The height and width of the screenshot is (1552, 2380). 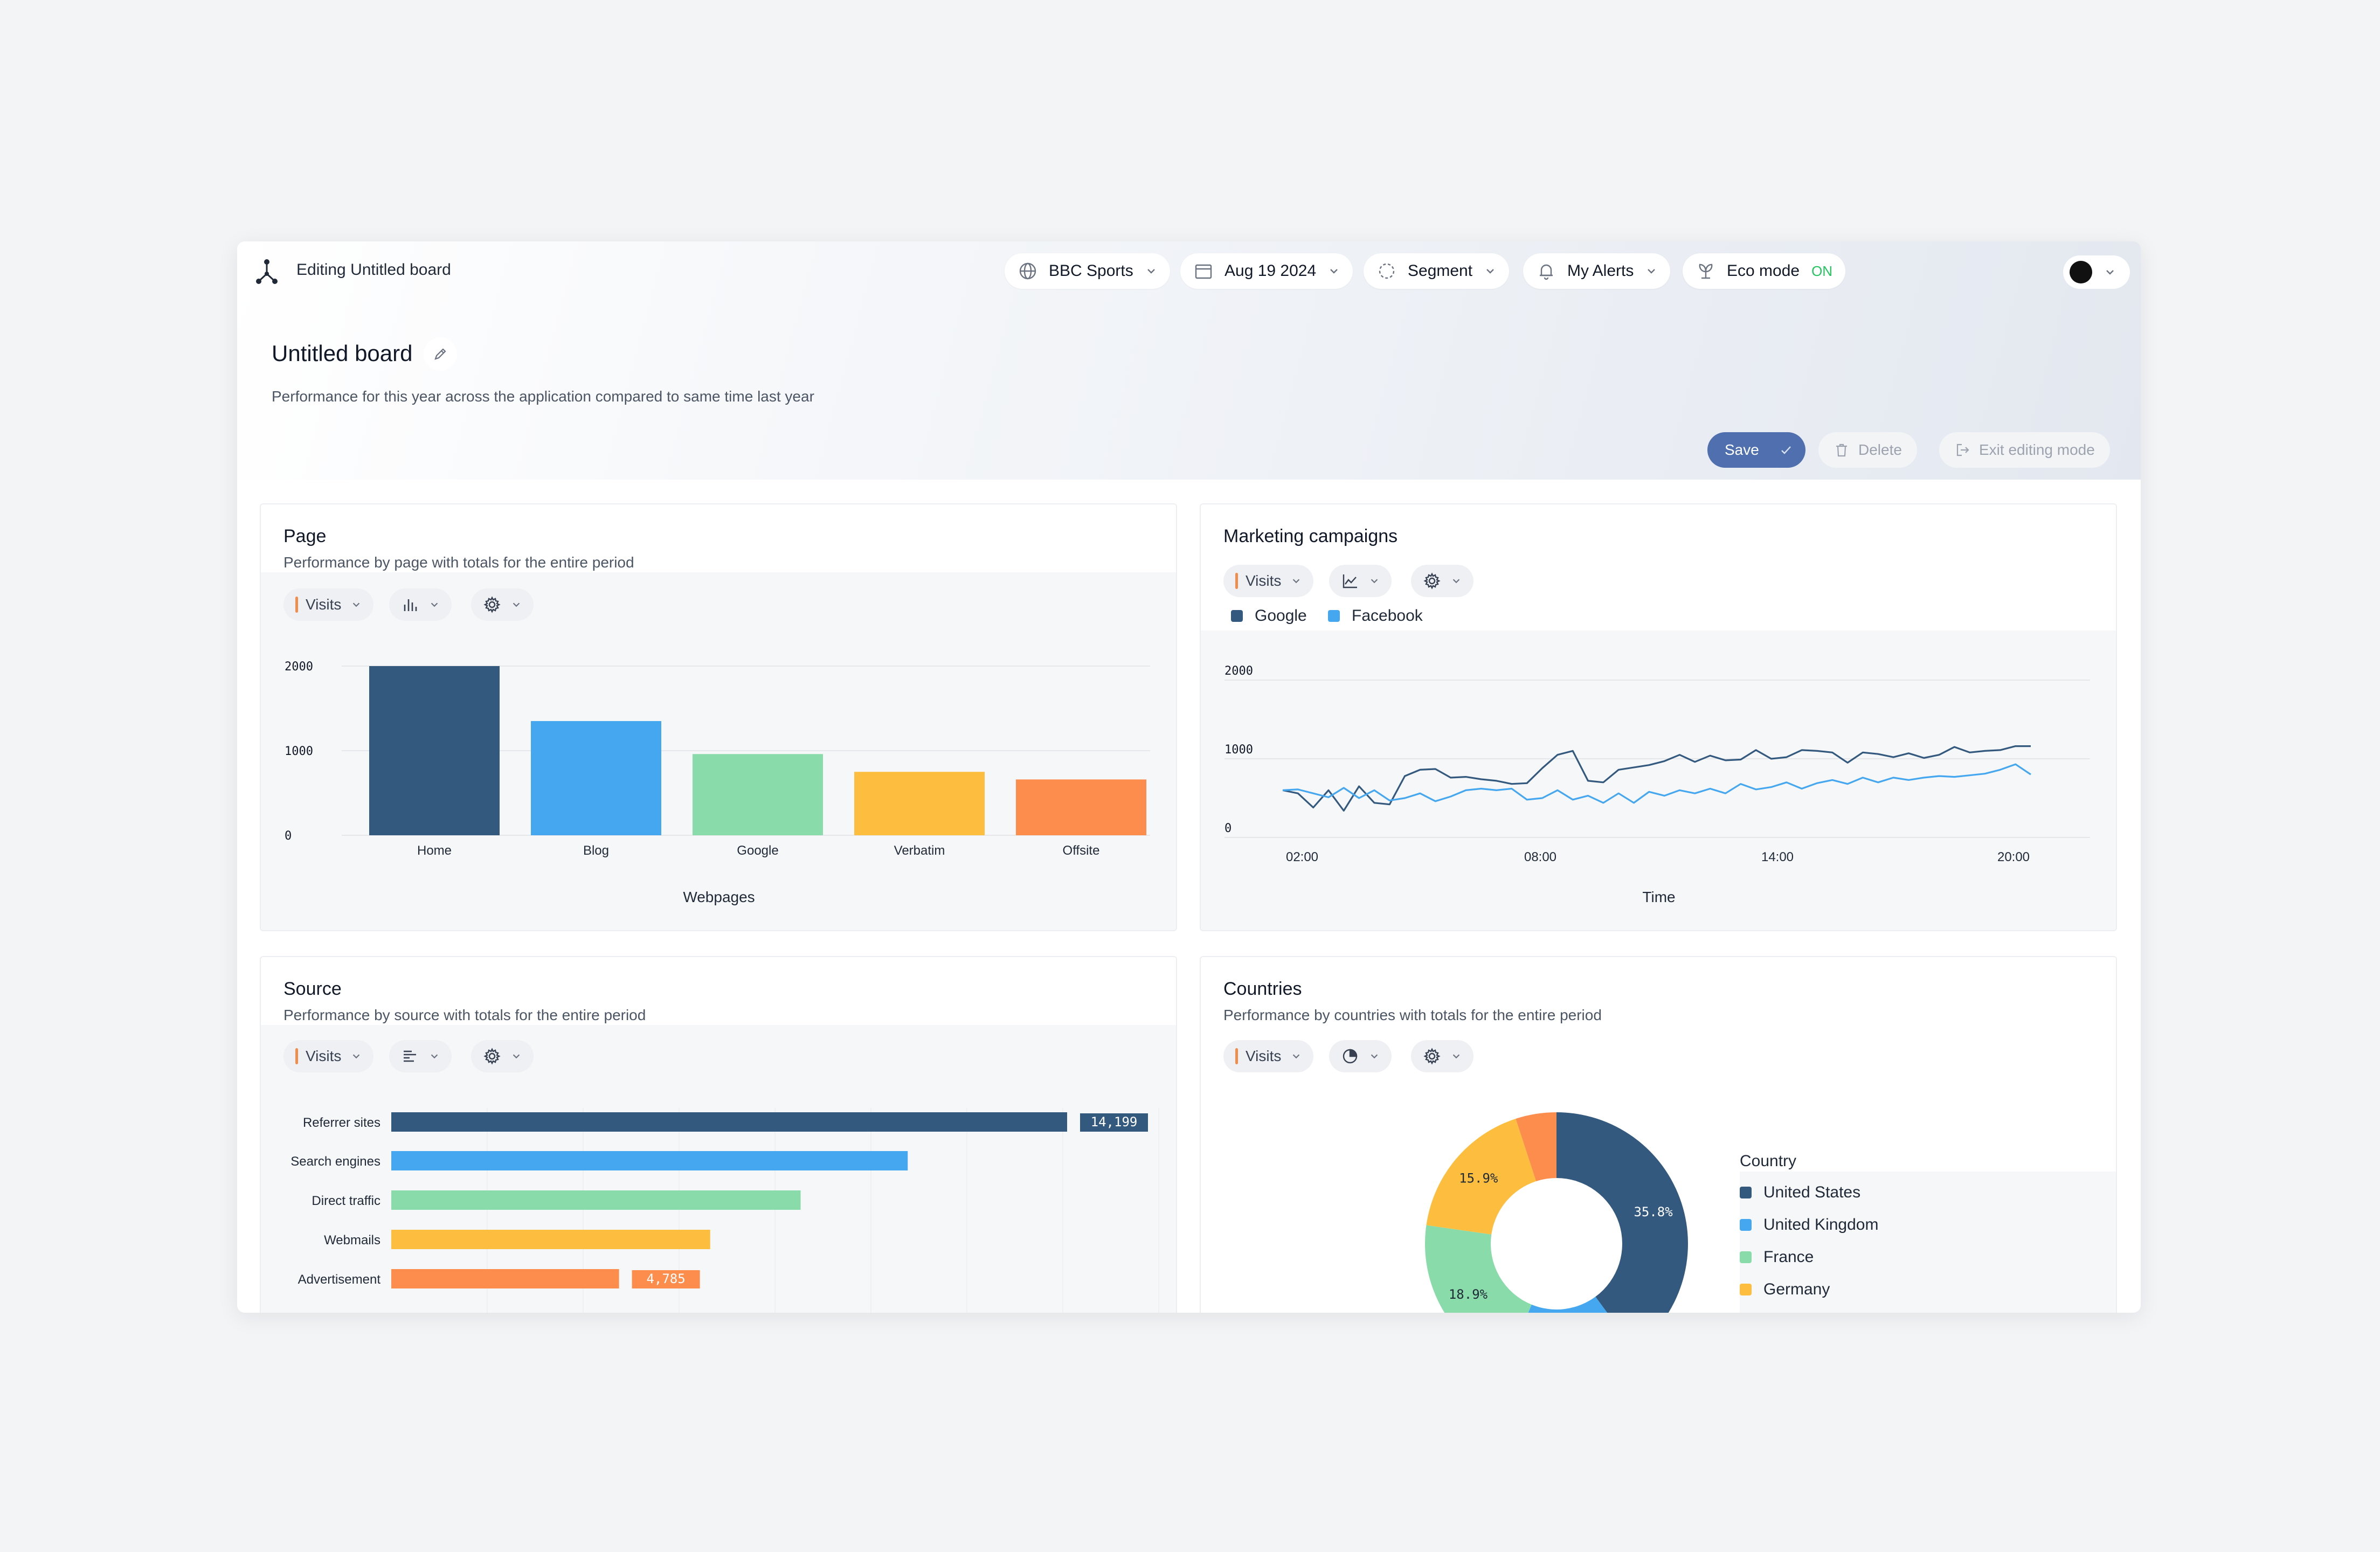 What do you see at coordinates (1469, 1294) in the screenshot?
I see `data-label: 18.9%` at bounding box center [1469, 1294].